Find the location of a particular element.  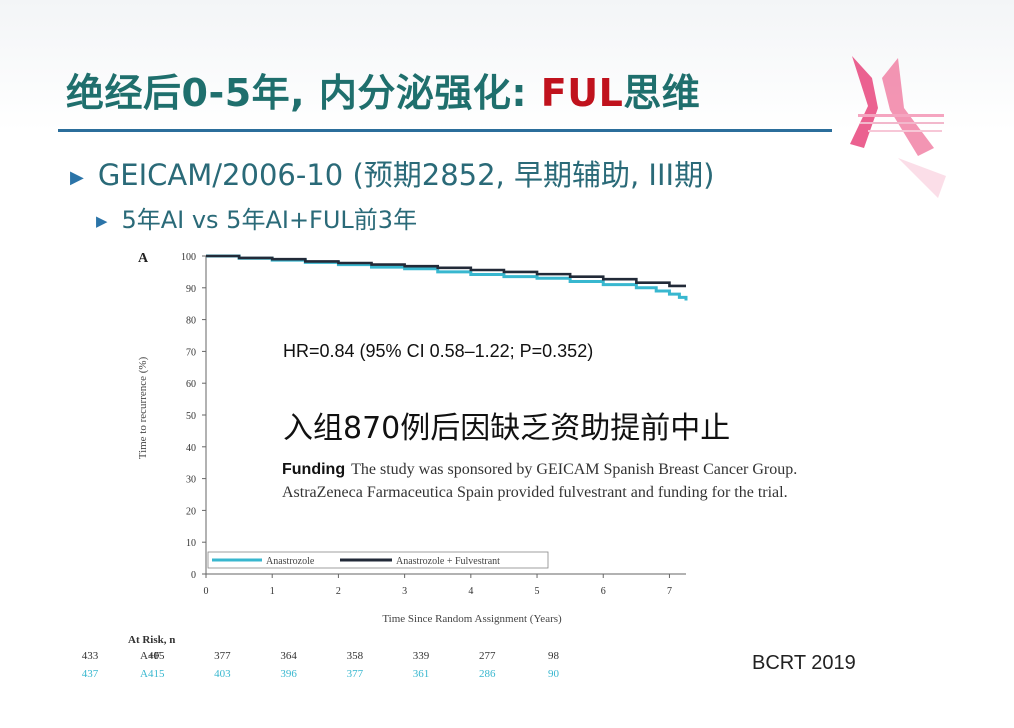

at-risk-title: At Risk, n is located at coordinates (152, 640).